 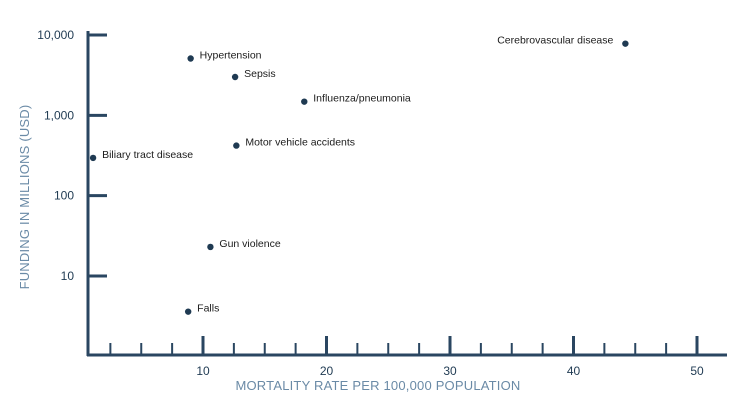 What do you see at coordinates (64, 196) in the screenshot?
I see `y-tick-label: 100` at bounding box center [64, 196].